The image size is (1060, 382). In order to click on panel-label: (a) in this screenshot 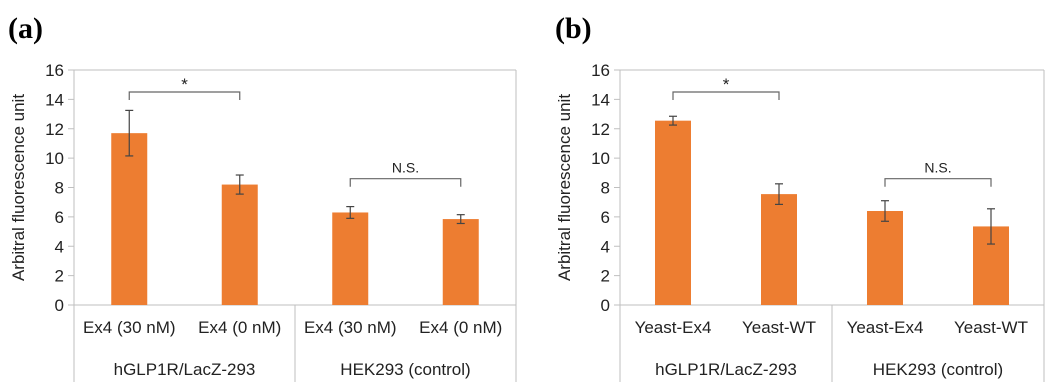, I will do `click(25, 28)`.